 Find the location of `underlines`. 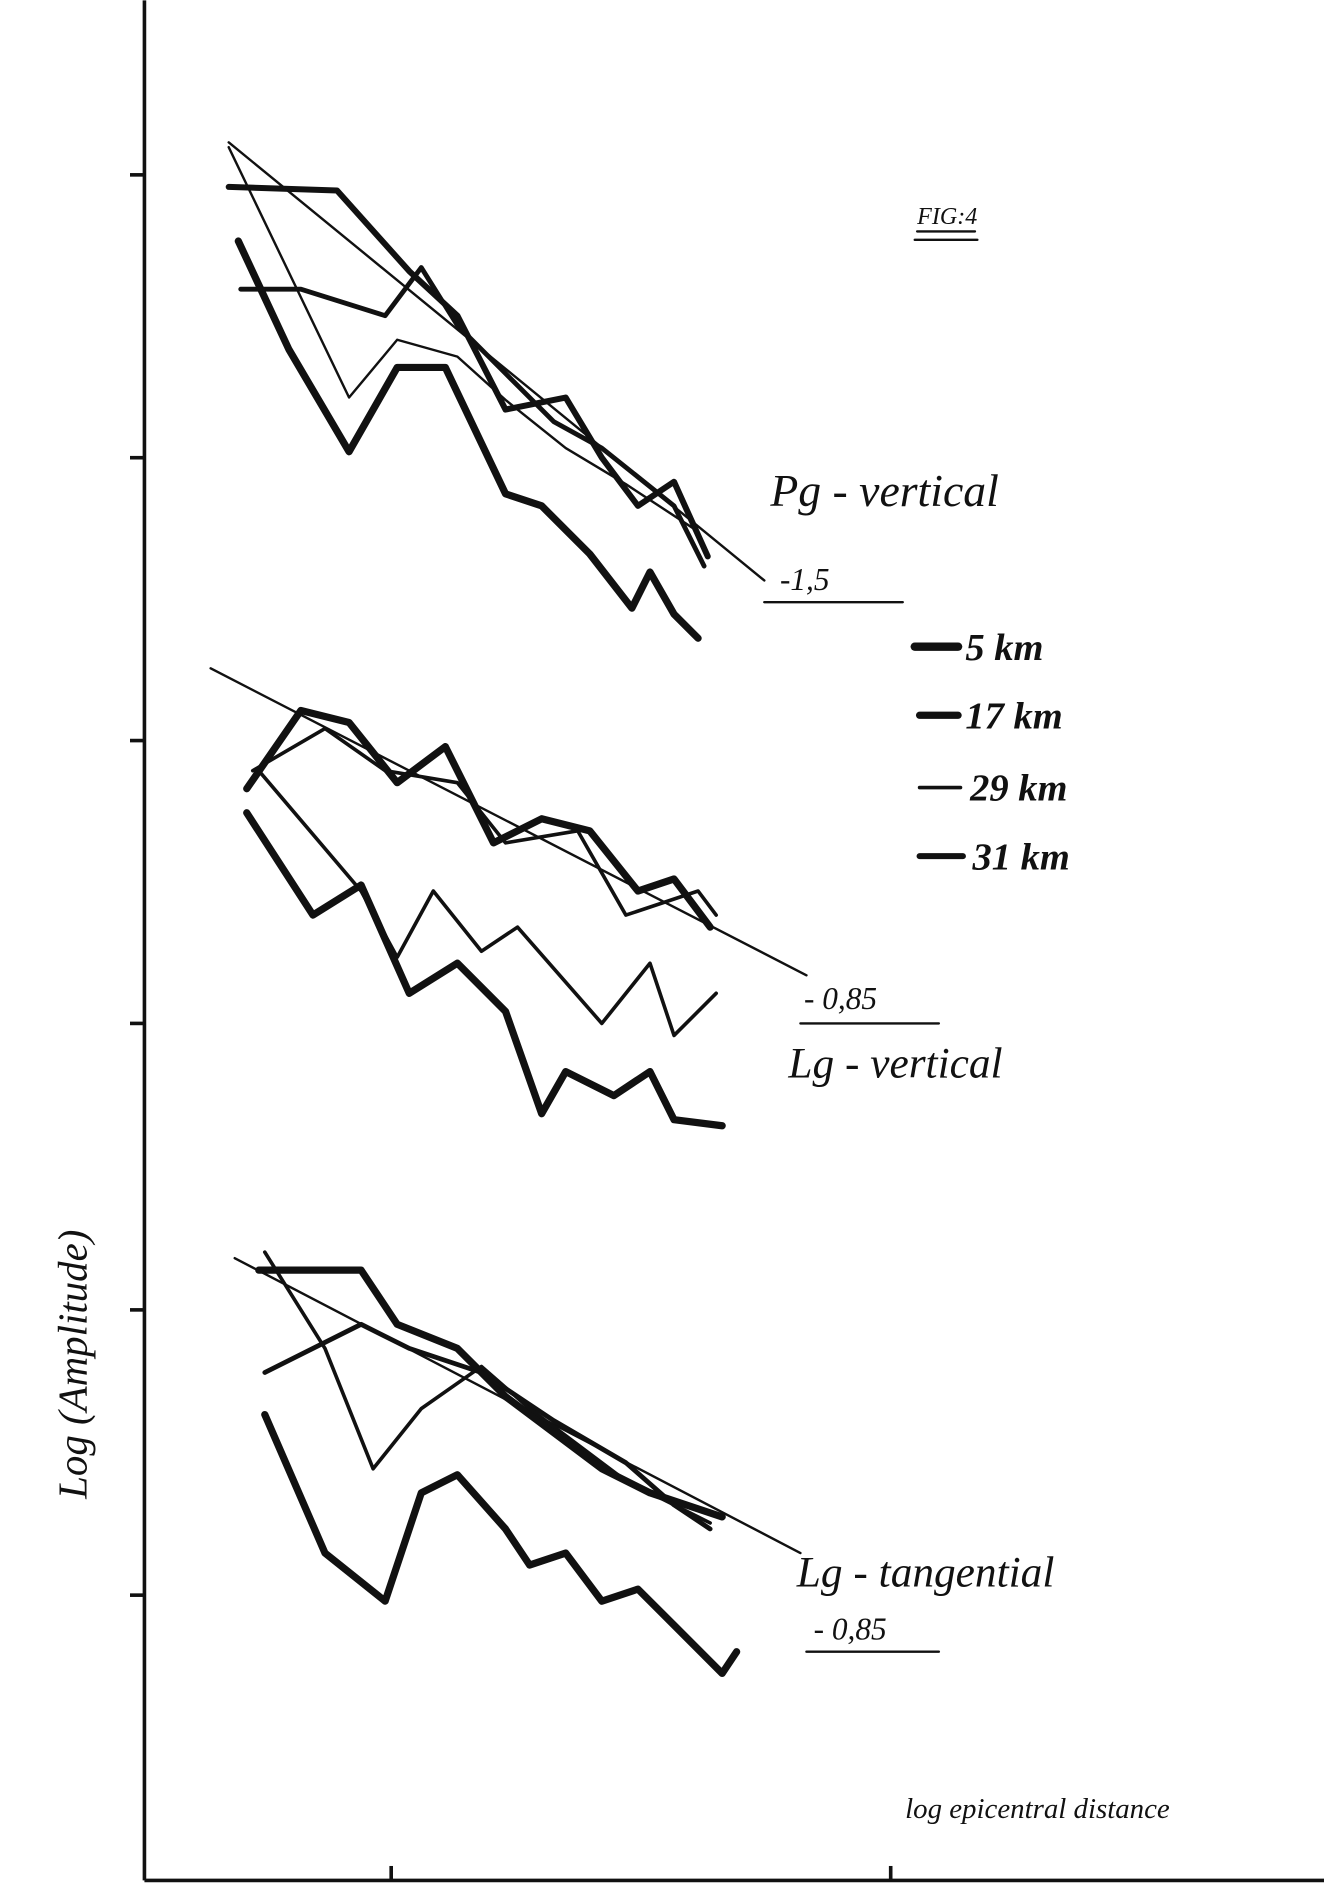

underlines is located at coordinates (871, 941).